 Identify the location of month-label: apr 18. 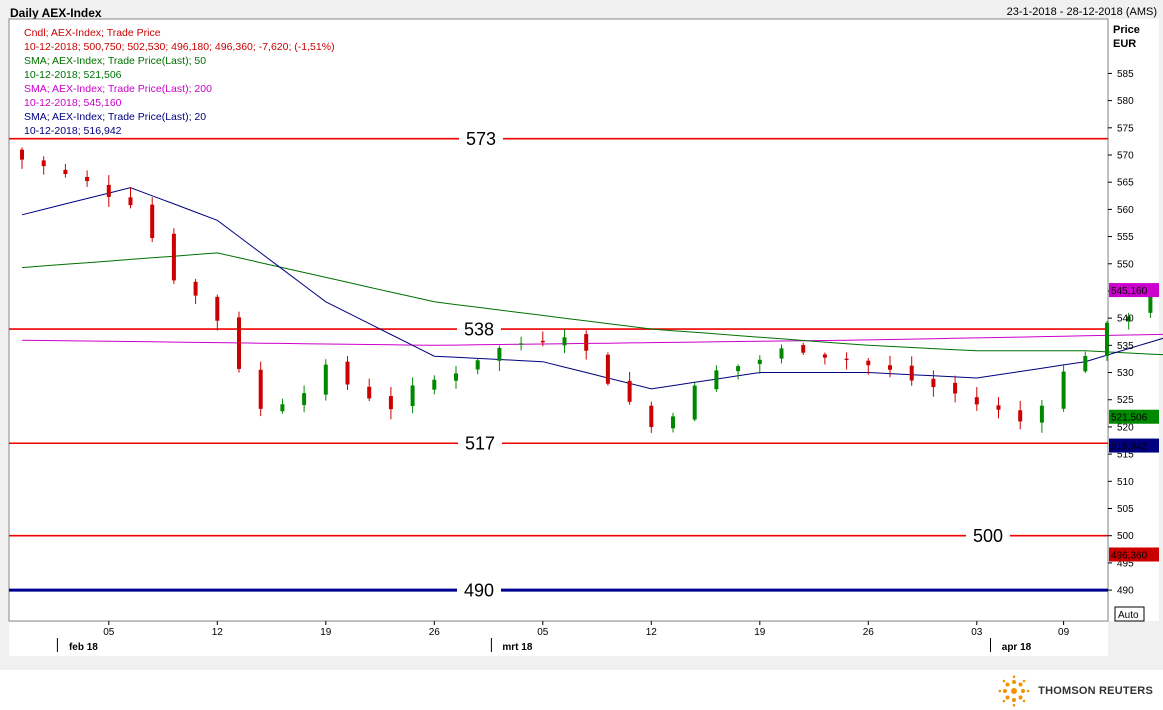
(1017, 647).